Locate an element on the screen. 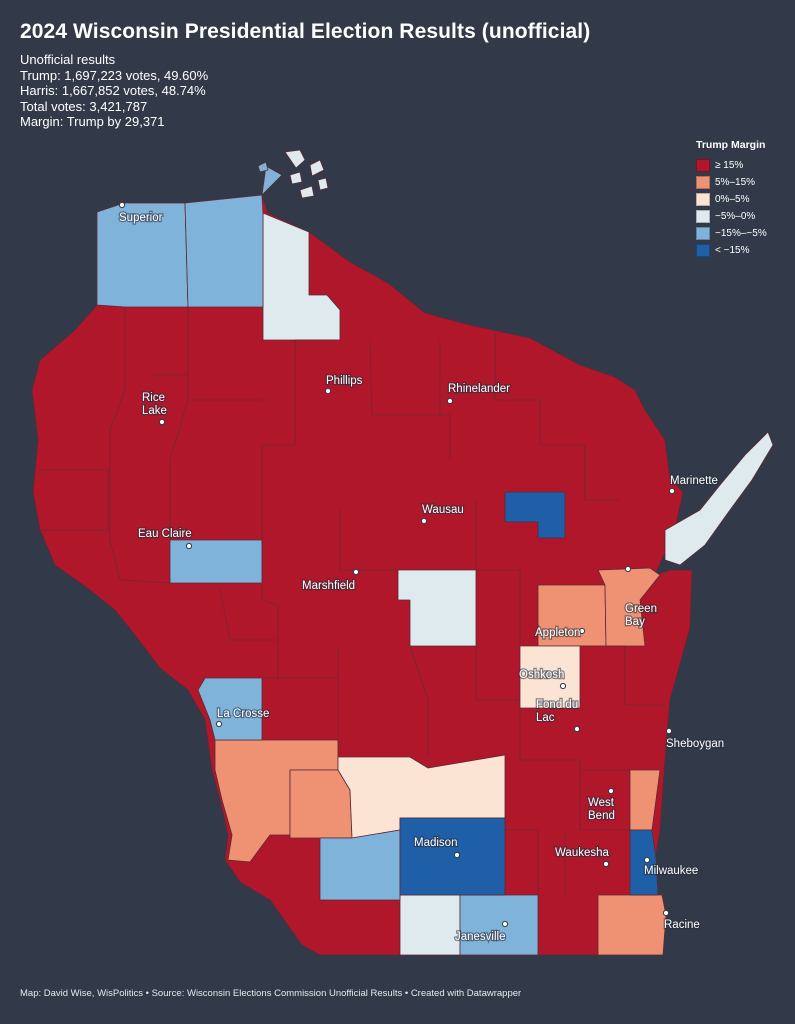  city-label: Appleton is located at coordinates (557, 633).